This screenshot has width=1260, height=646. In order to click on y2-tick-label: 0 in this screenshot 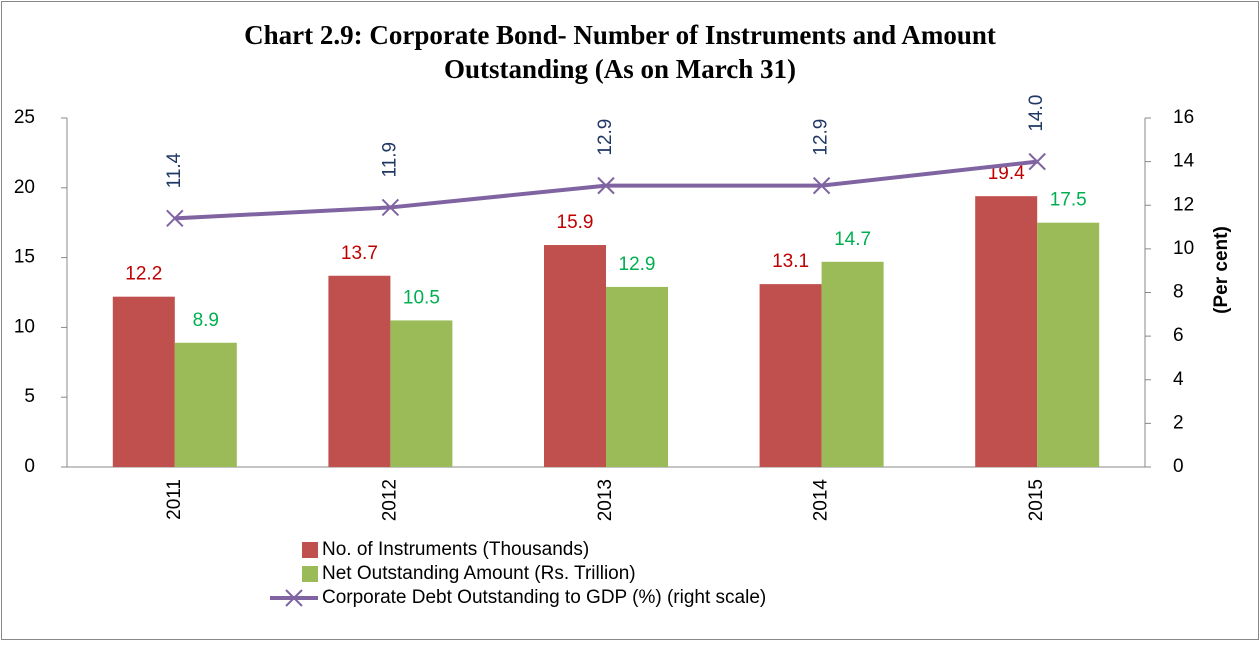, I will do `click(1178, 466)`.